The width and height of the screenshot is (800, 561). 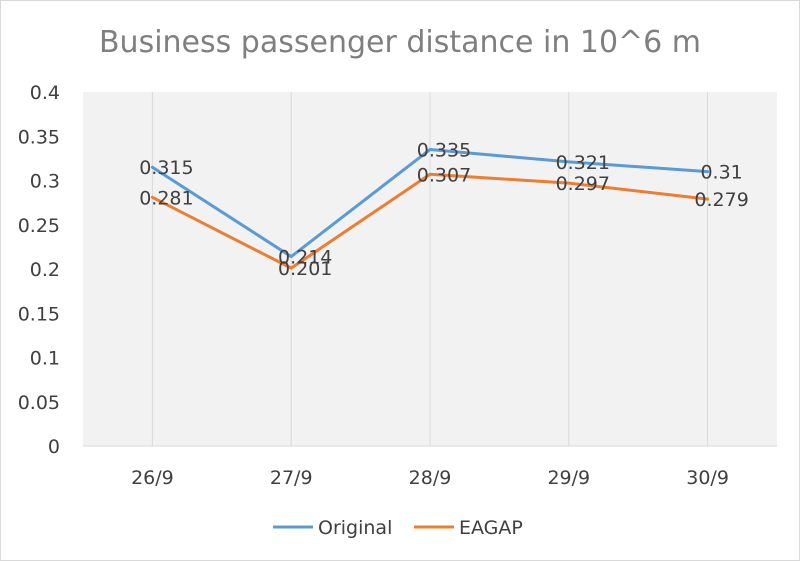 What do you see at coordinates (45, 270) in the screenshot?
I see `y-tick-label: 0.2` at bounding box center [45, 270].